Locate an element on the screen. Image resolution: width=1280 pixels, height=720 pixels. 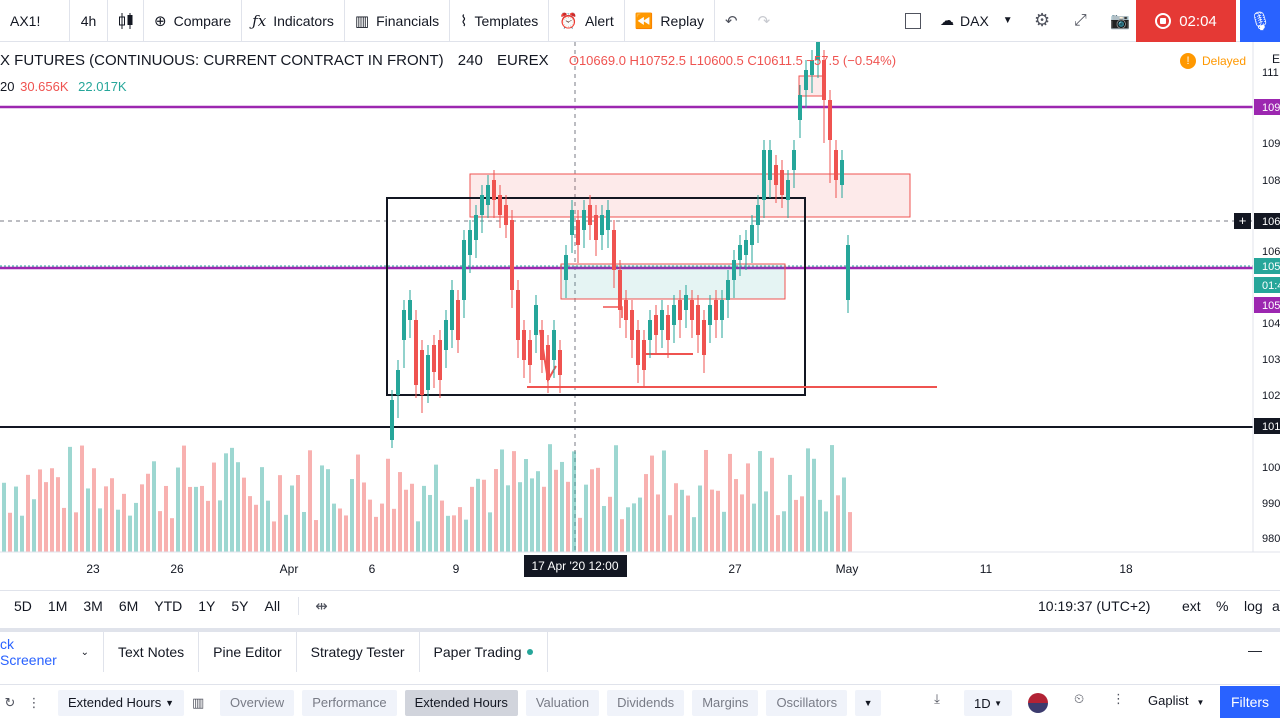
range-button: All is located at coordinates (272, 605).